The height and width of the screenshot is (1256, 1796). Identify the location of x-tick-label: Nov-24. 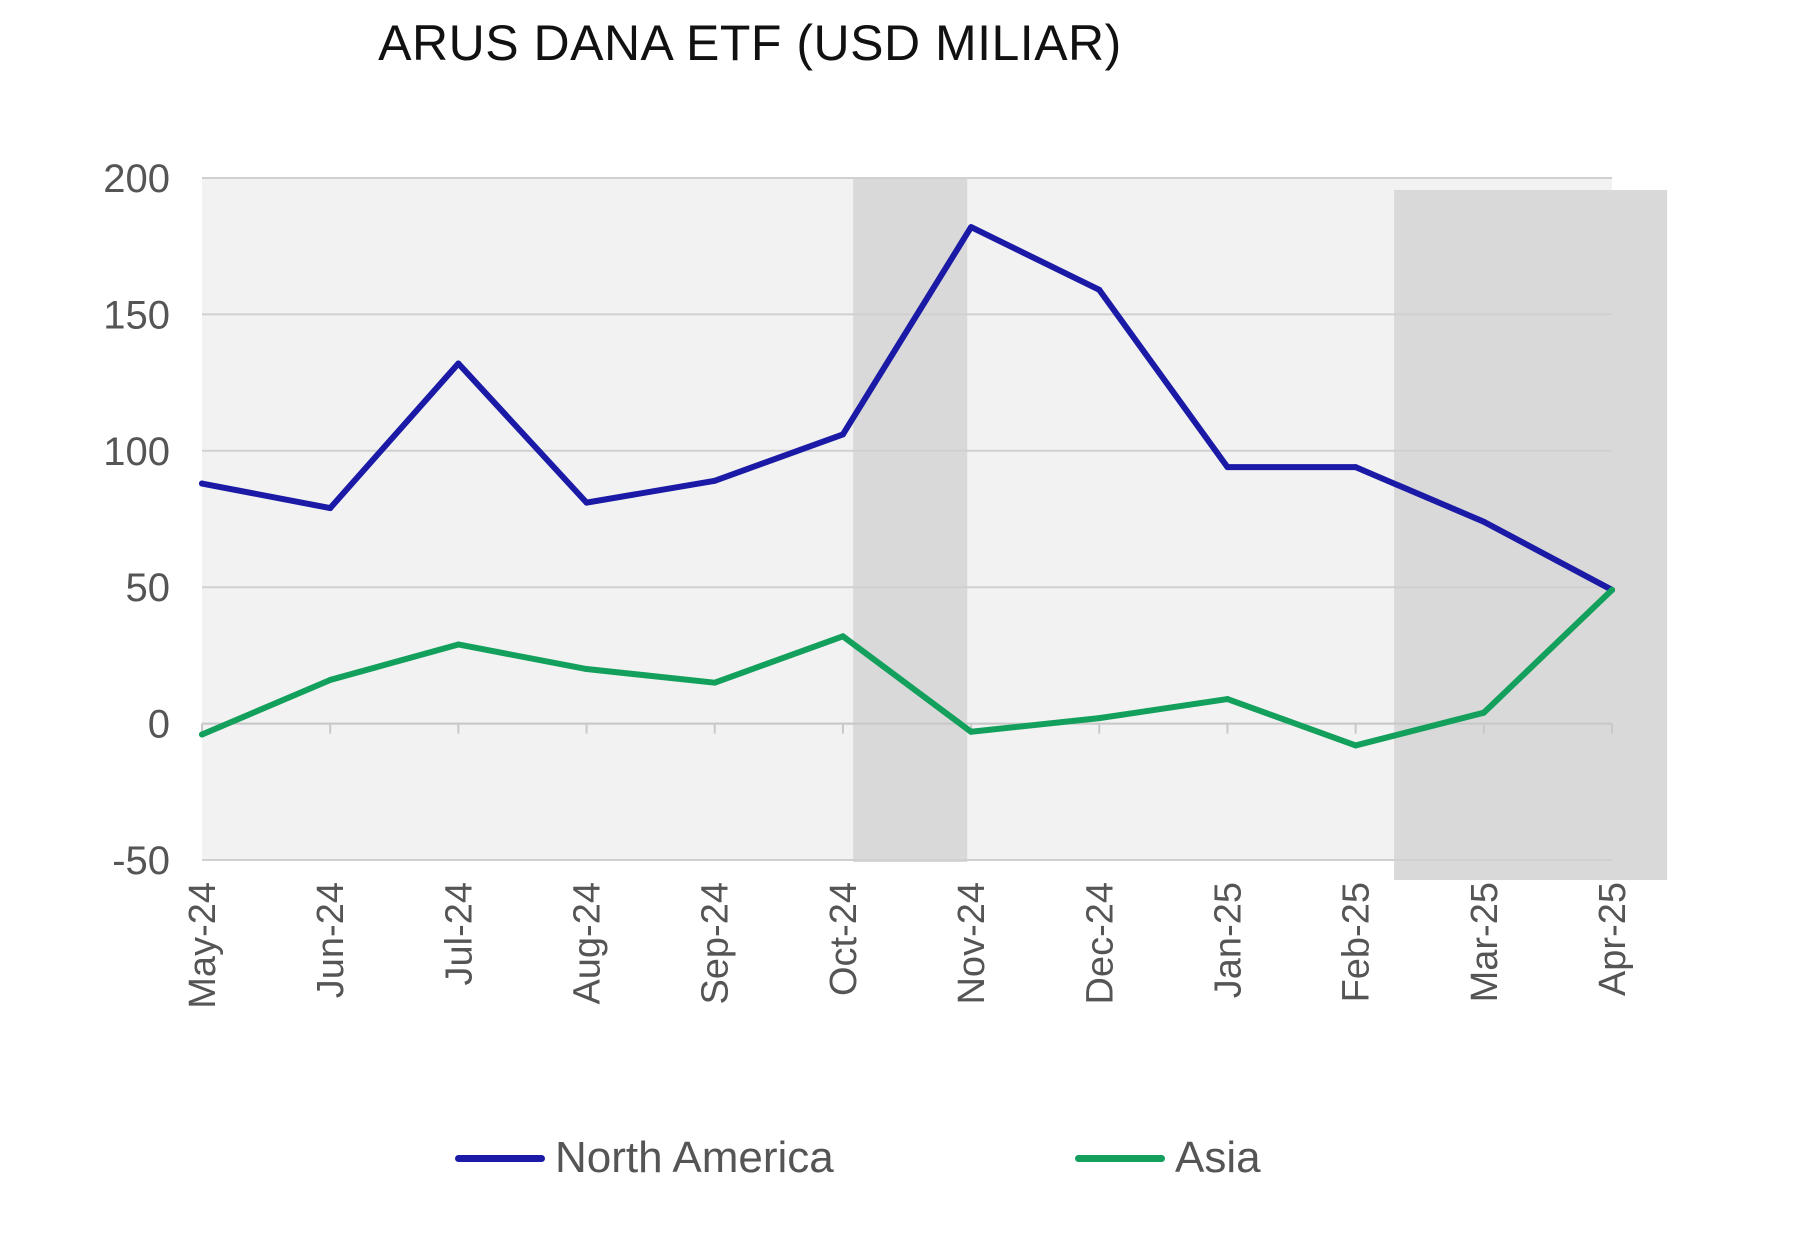
(972, 943).